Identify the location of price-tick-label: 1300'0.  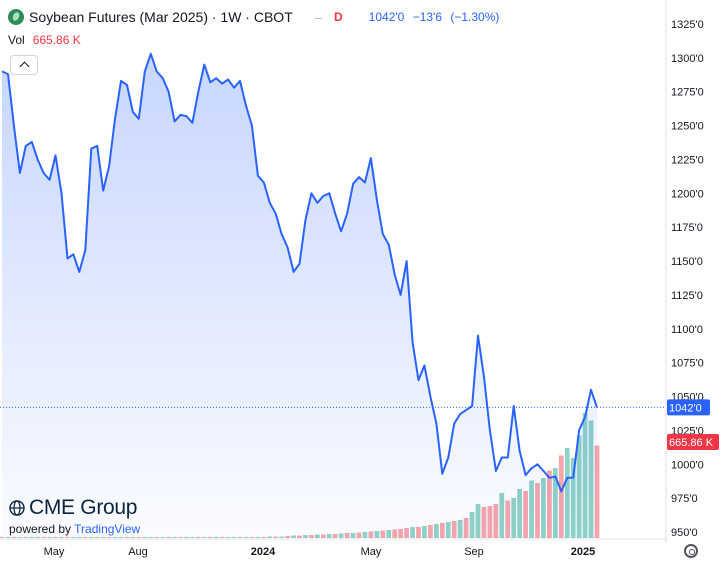
(687, 59).